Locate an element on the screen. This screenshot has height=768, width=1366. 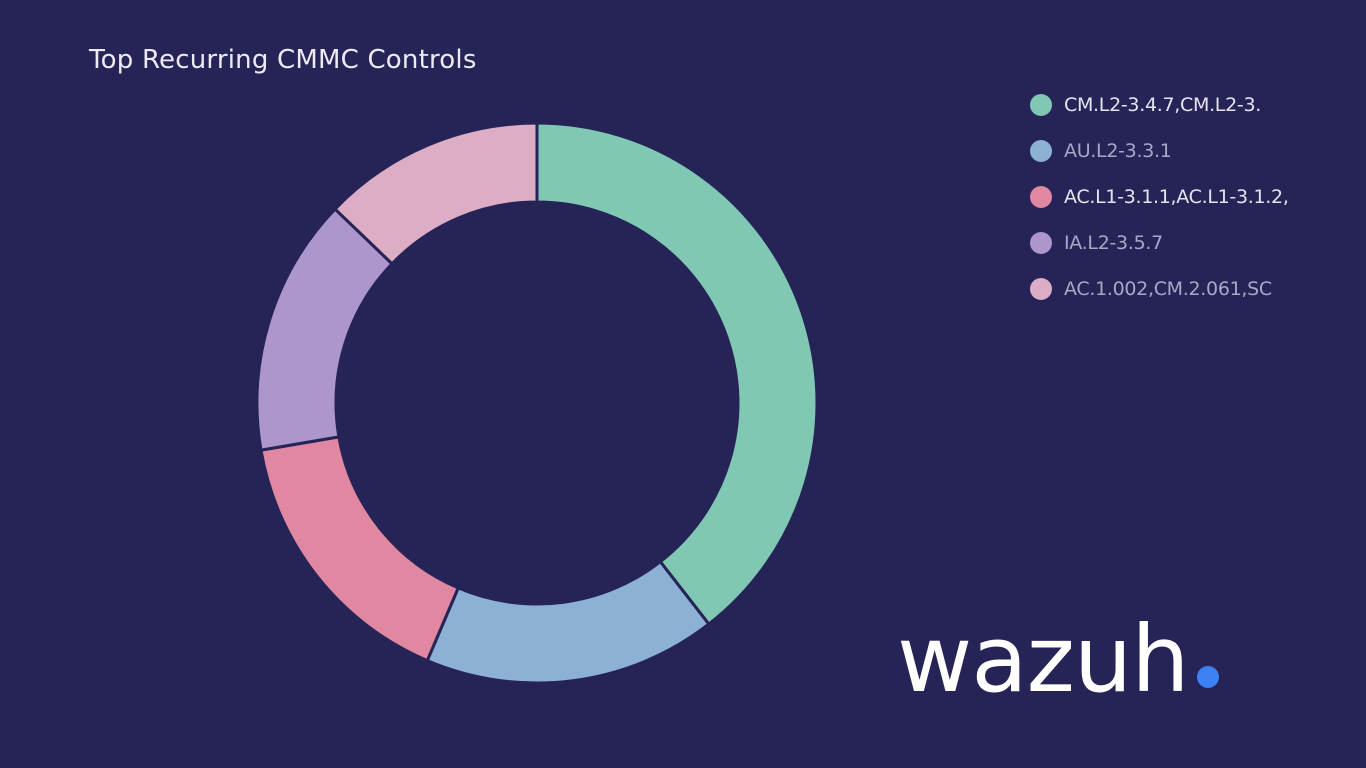
legend-label-5: AC.1.002,CM.2.061,SC is located at coordinates (1168, 289).